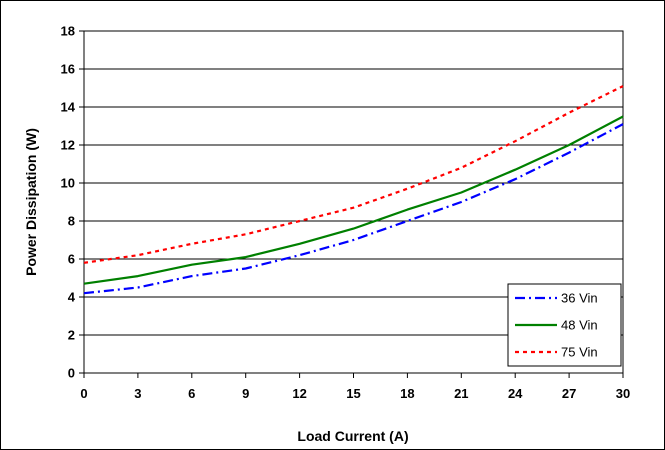 Image resolution: width=665 pixels, height=450 pixels. I want to click on legend: 36 Vin 48 Vin 75 Vin, so click(564, 325).